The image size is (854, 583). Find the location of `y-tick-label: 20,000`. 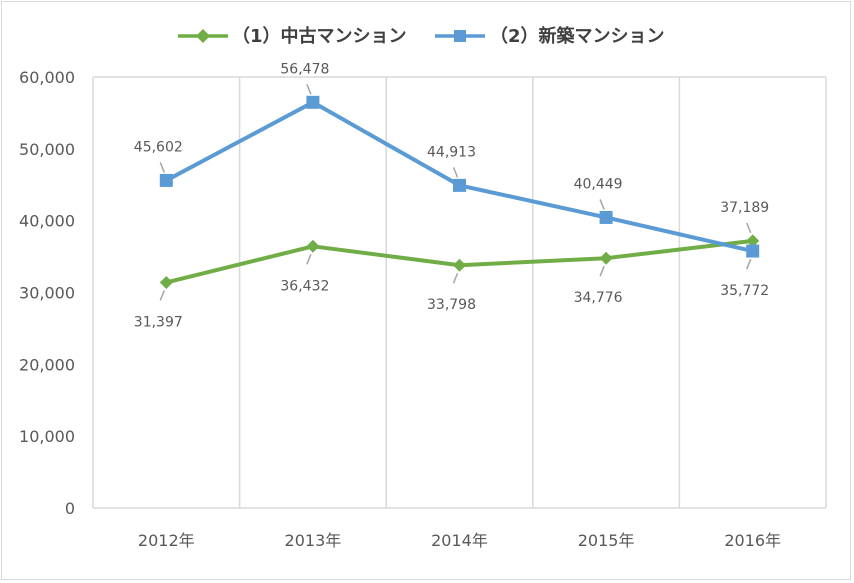

y-tick-label: 20,000 is located at coordinates (47, 364).